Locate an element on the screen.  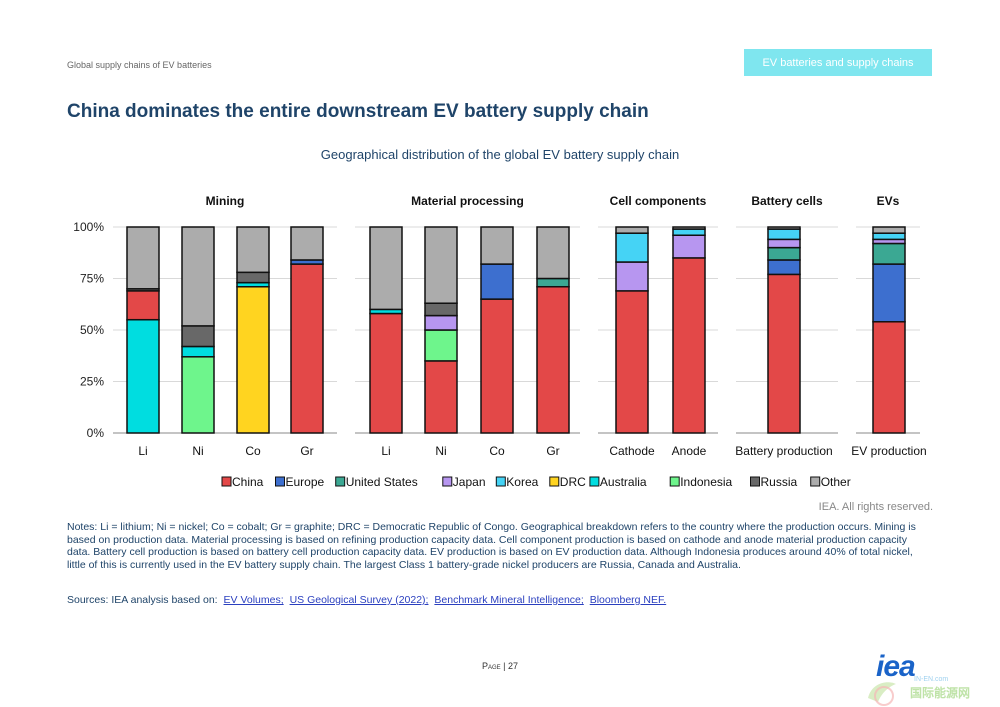
x-tick-label: Battery production is located at coordinates (783, 451).